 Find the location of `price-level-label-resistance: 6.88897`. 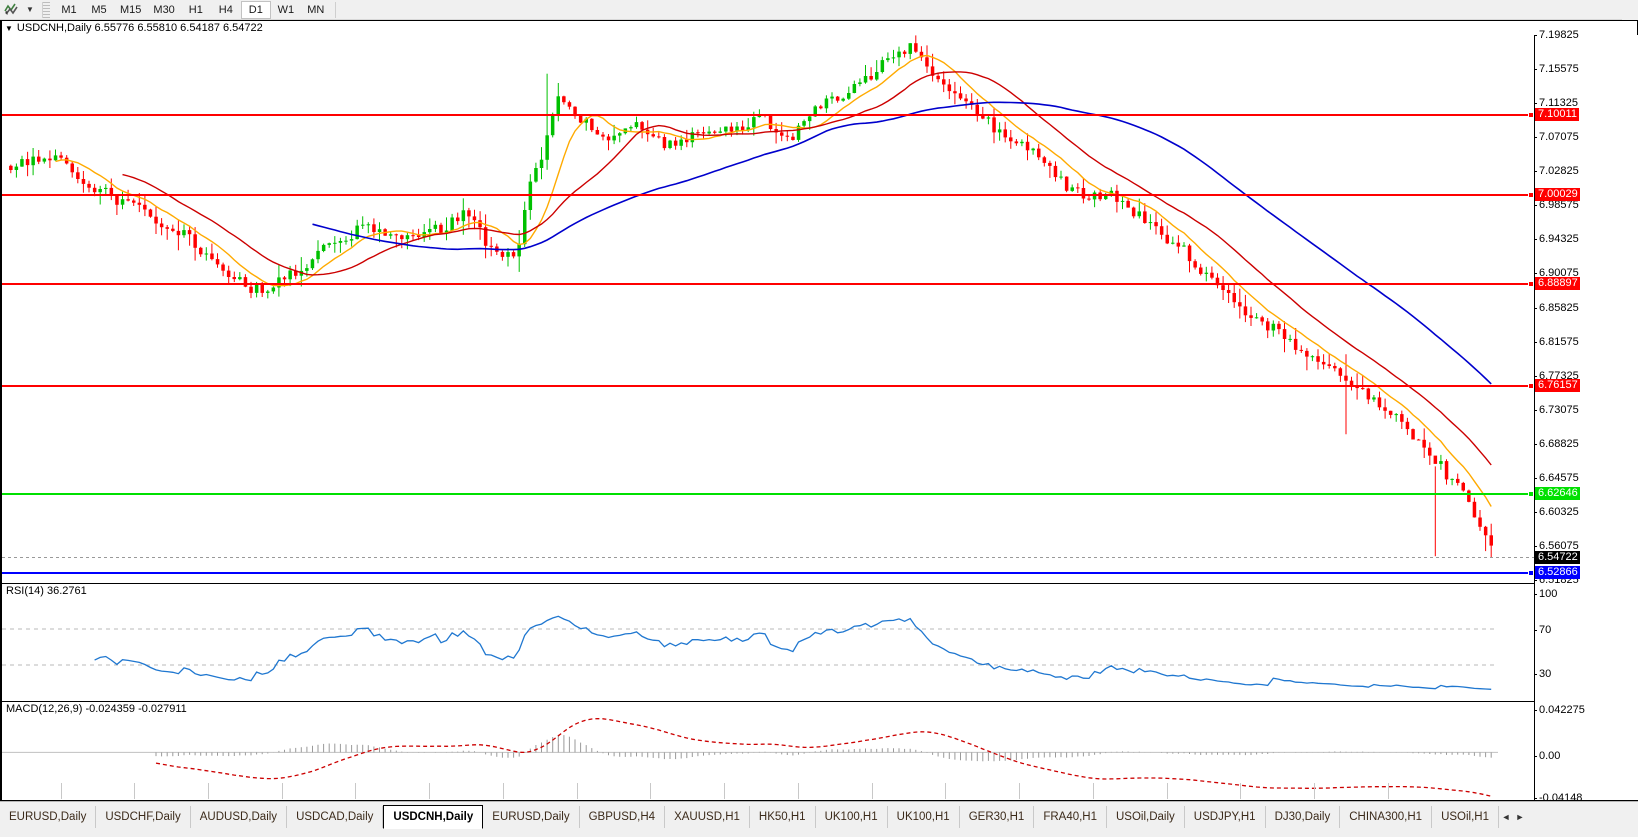

price-level-label-resistance: 6.88897 is located at coordinates (1557, 283).